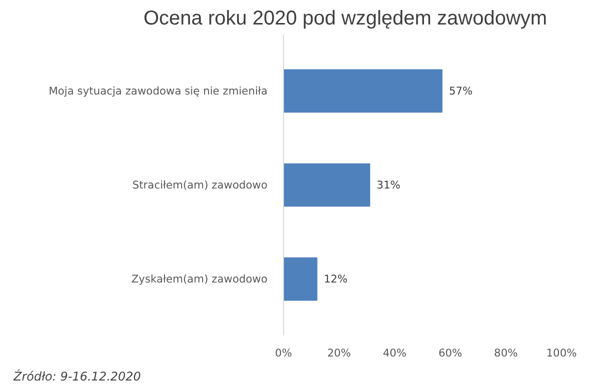 The height and width of the screenshot is (388, 593). What do you see at coordinates (460, 91) in the screenshot?
I see `data-label: 57%` at bounding box center [460, 91].